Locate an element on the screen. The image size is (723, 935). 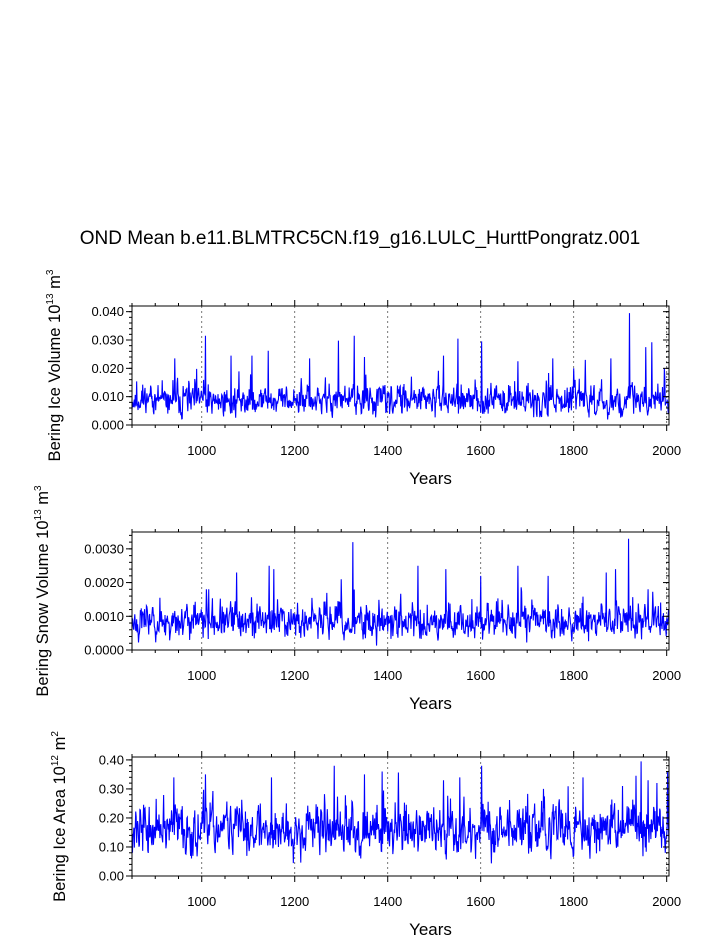
y-tick-label: 0.0030 is located at coordinates (104, 548).